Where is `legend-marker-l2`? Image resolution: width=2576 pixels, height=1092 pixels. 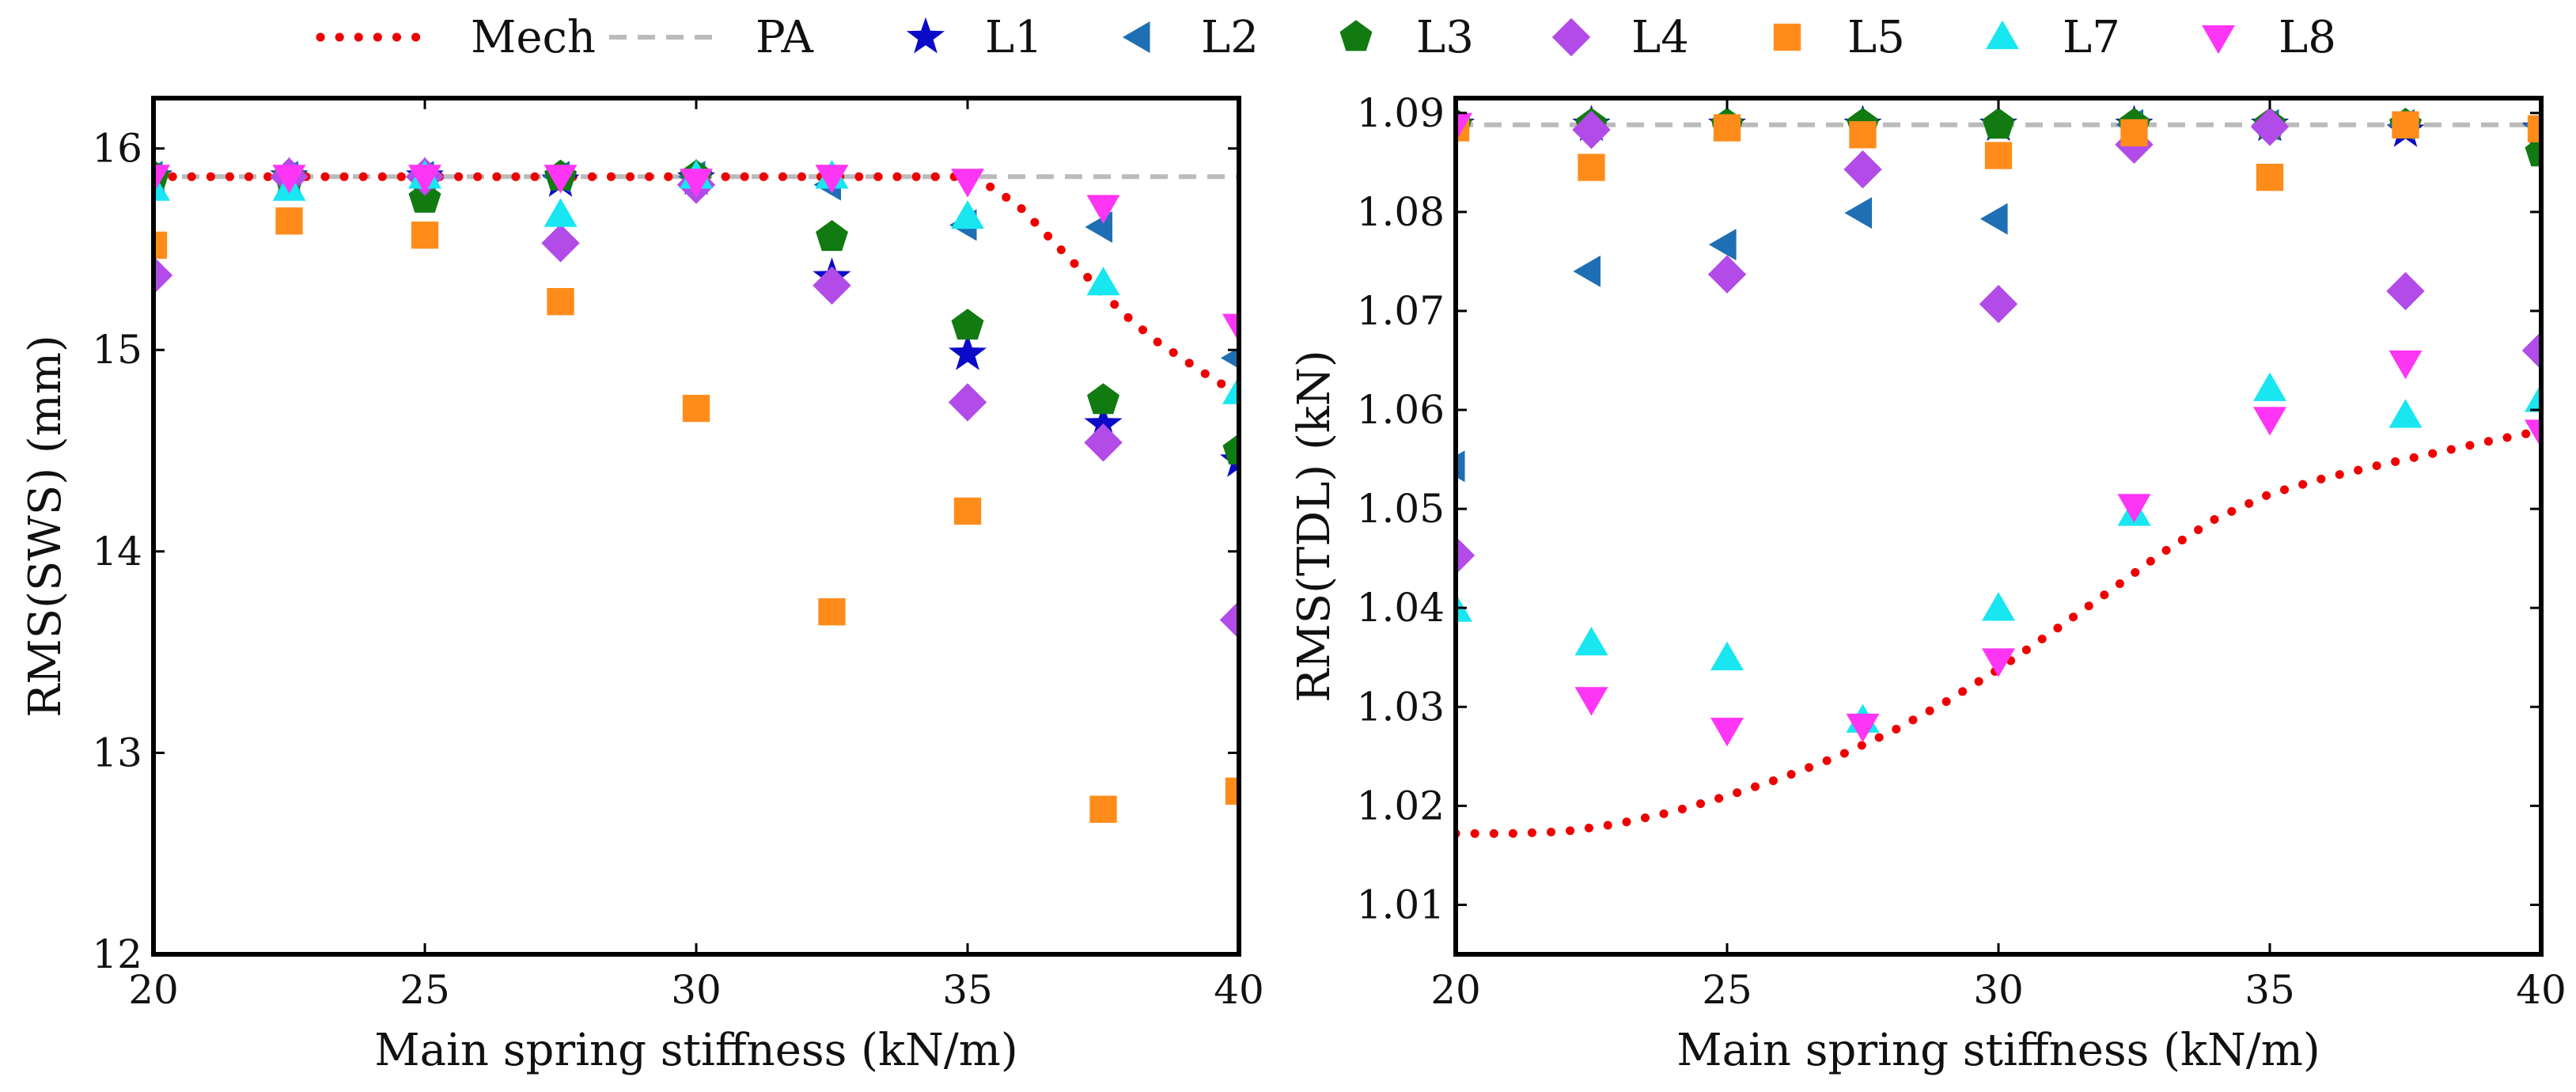 legend-marker-l2 is located at coordinates (1136, 37).